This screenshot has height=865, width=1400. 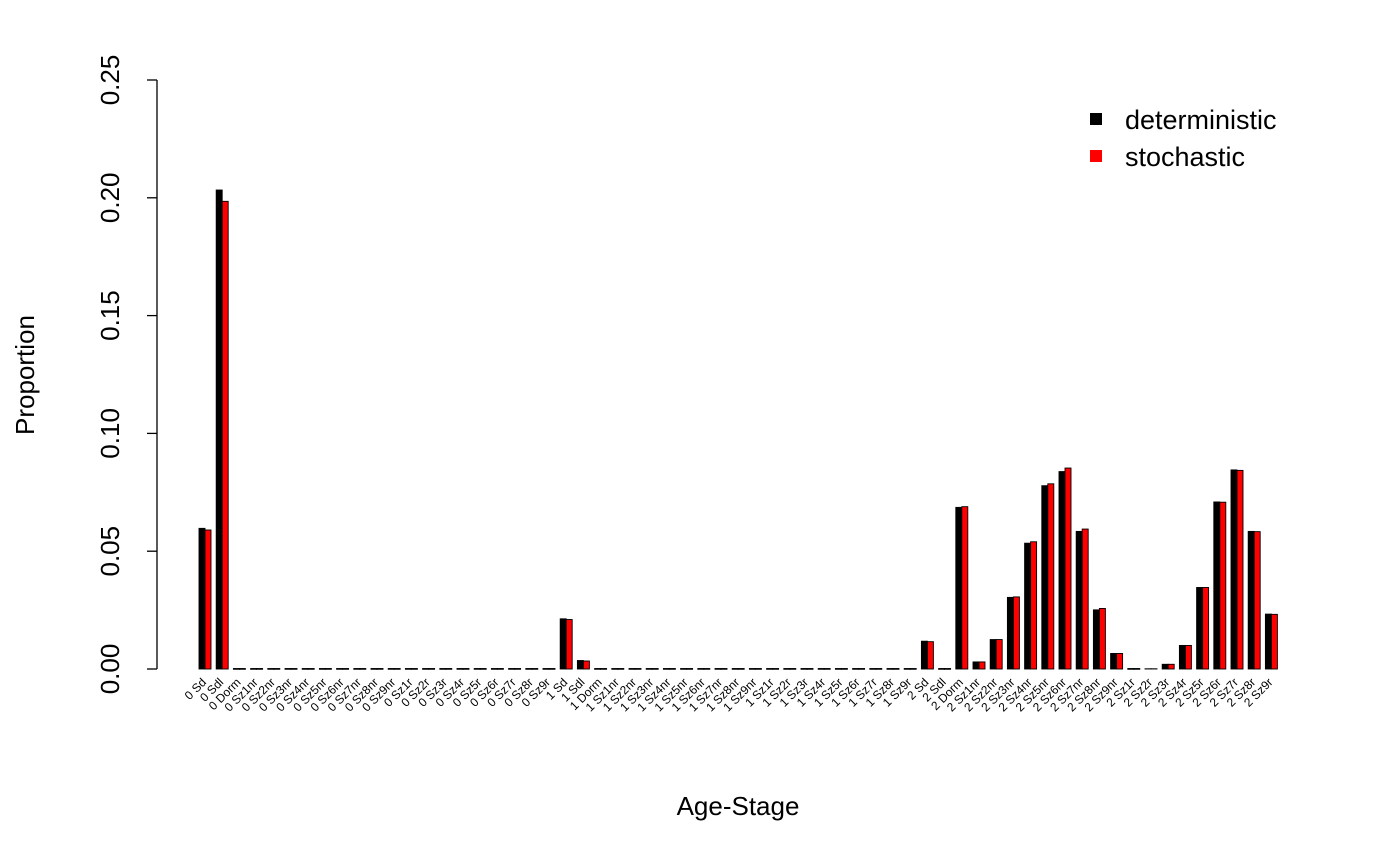 What do you see at coordinates (1201, 120) in the screenshot?
I see `legend-label-deterministic: deterministic` at bounding box center [1201, 120].